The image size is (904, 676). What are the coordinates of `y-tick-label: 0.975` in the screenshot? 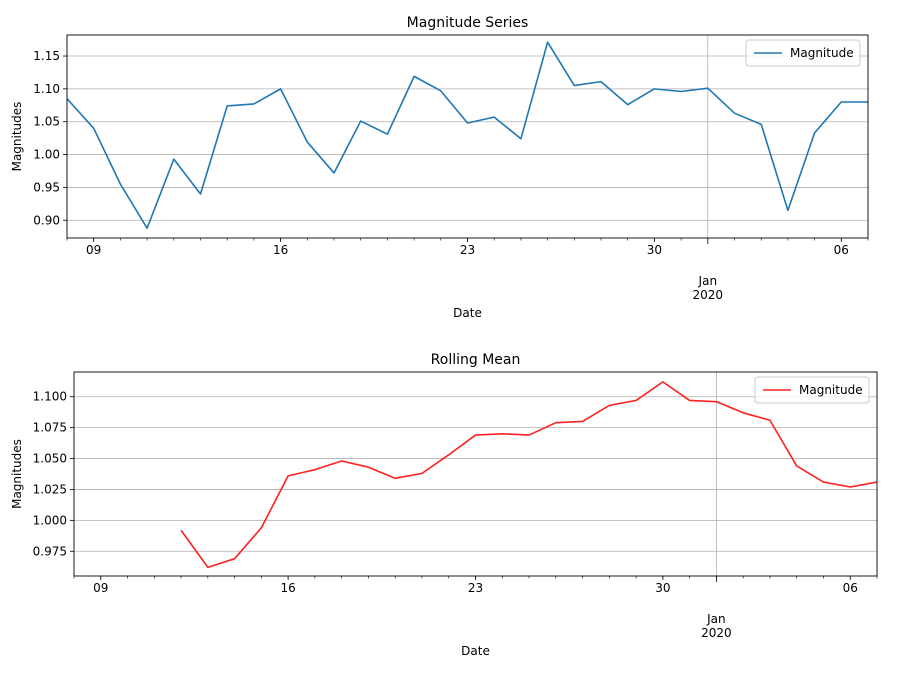 It's located at (50, 551).